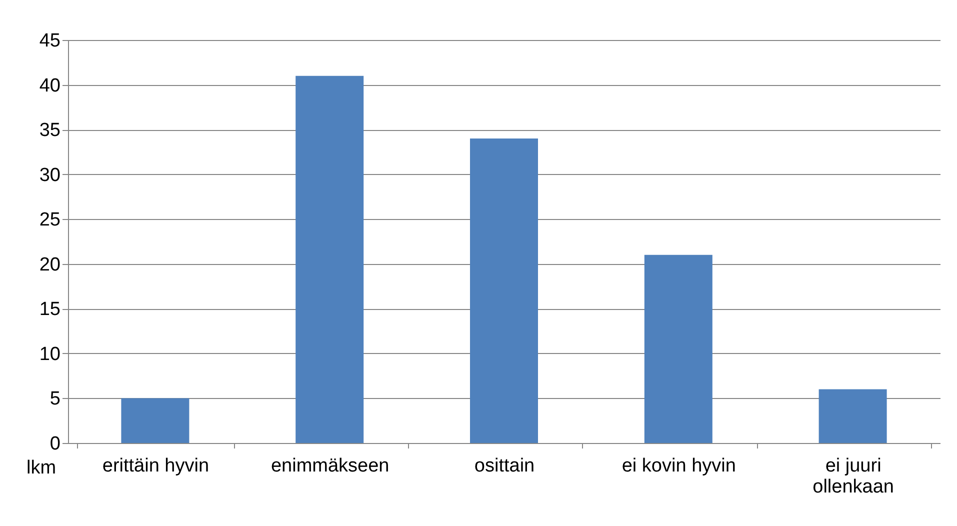  What do you see at coordinates (49, 85) in the screenshot?
I see `y-tick-label: 40` at bounding box center [49, 85].